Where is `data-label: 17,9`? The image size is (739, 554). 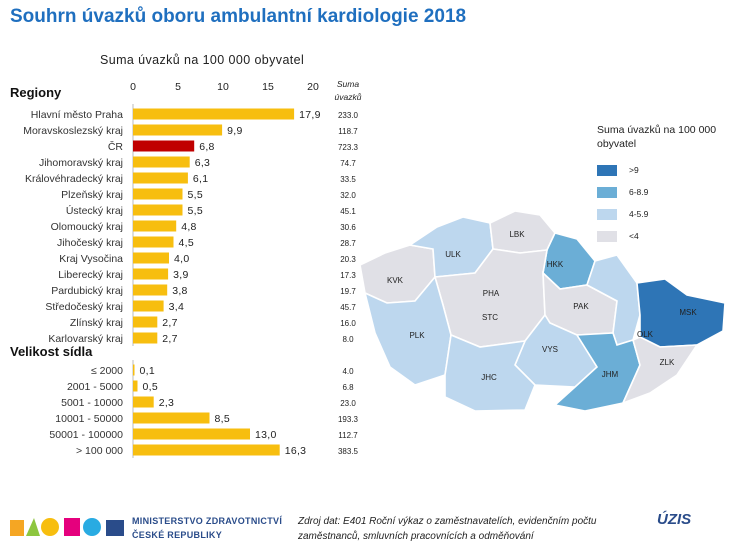 data-label: 17,9 is located at coordinates (310, 115).